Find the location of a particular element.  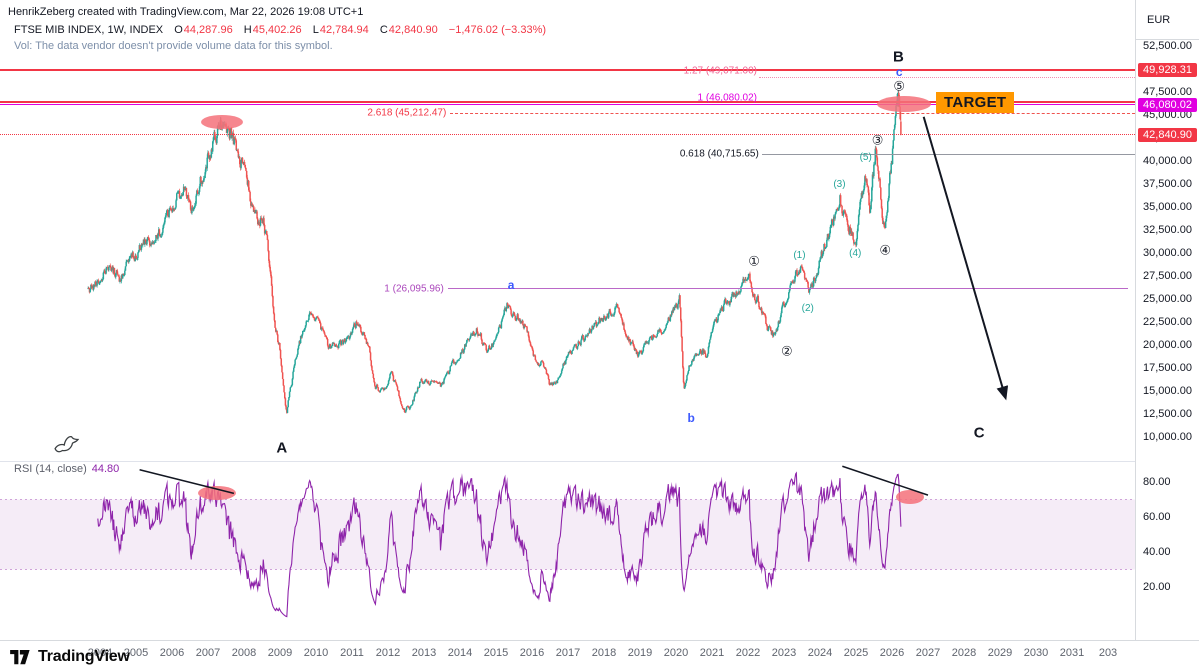

time-tick: 2015 is located at coordinates (496, 653).